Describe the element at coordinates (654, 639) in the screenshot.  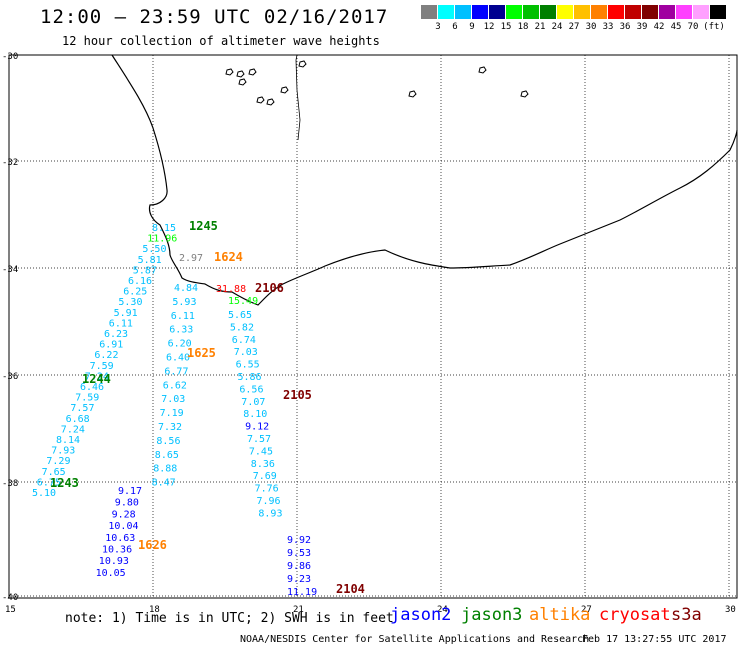
I see `timestamp: Feb 17 13:27:55 UTC 2017` at that location.